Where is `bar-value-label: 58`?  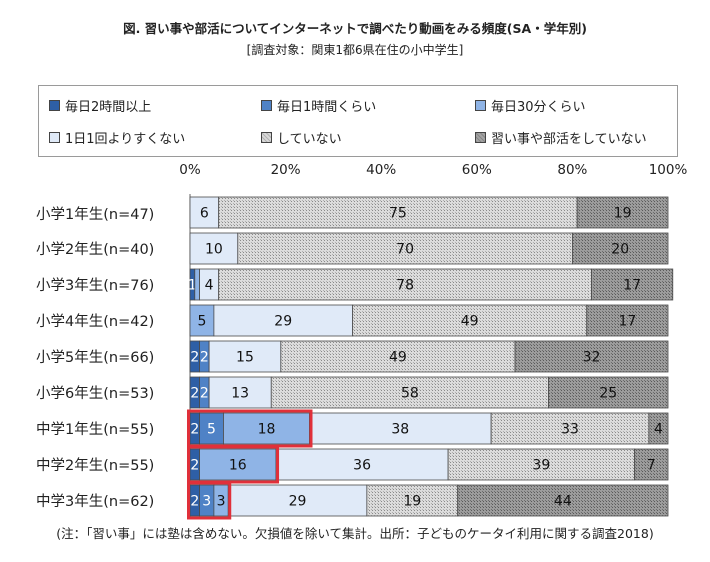
bar-value-label: 58 is located at coordinates (410, 394).